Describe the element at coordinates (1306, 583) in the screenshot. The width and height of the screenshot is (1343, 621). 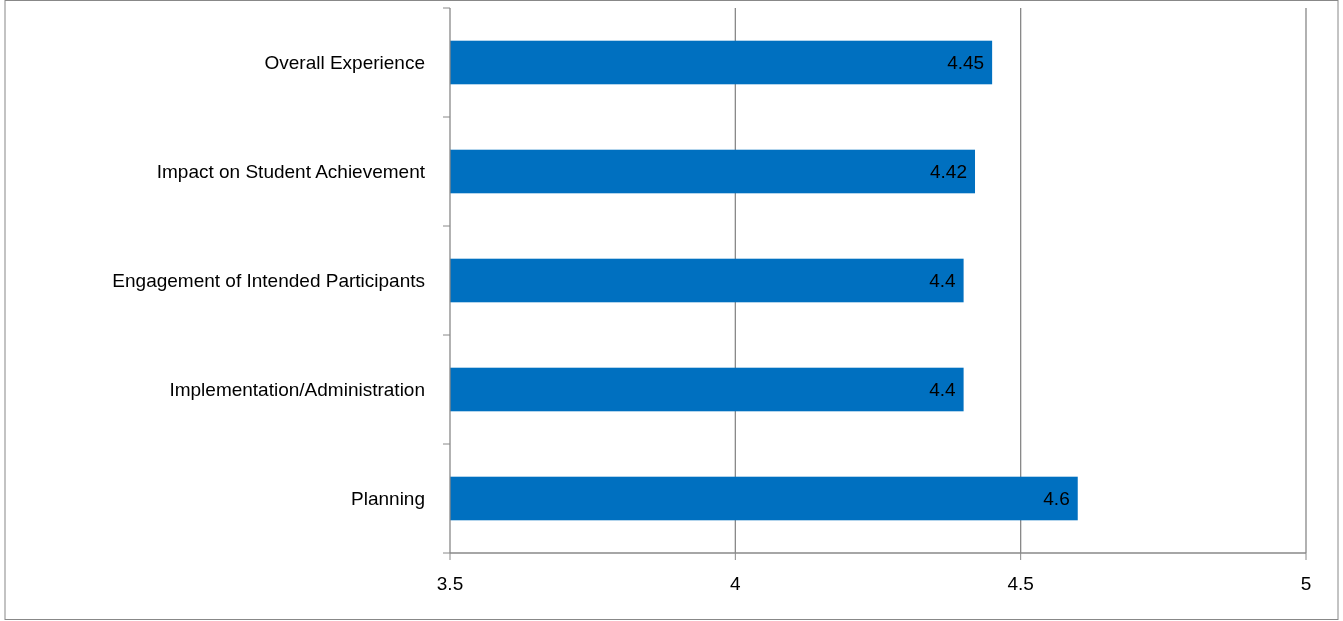
I see `x-tick-label: 5` at that location.